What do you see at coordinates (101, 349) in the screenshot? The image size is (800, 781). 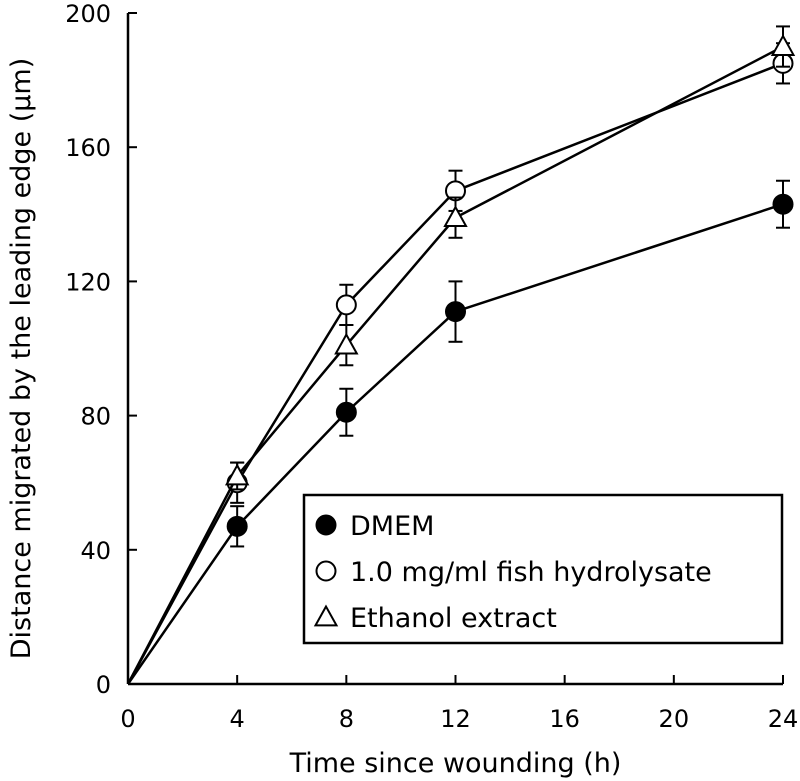 I see `y-axis-ticks: 0 40 80 120 160 200` at bounding box center [101, 349].